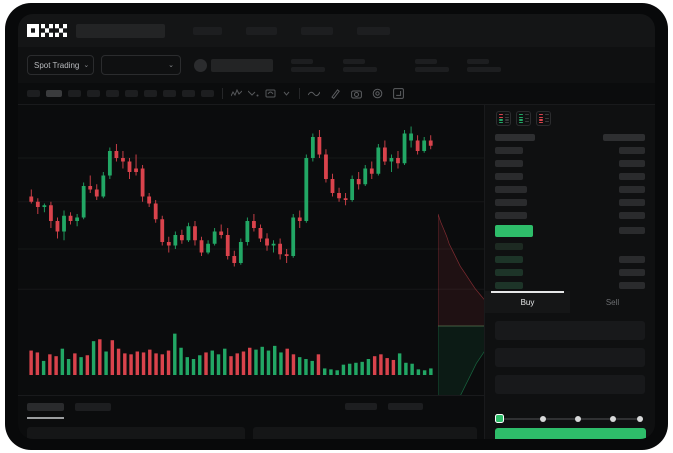 The image size is (673, 453). I want to click on pair-select: ⌄, so click(141, 65).